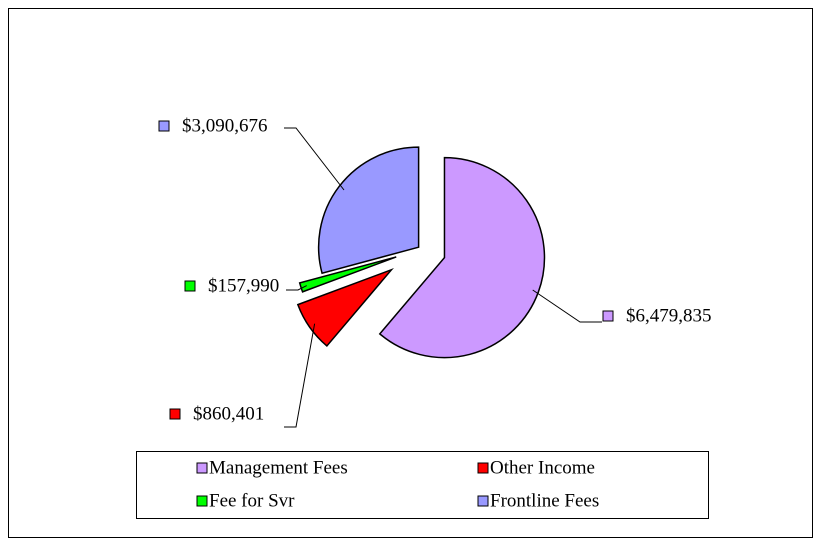 The height and width of the screenshot is (547, 822). I want to click on legend-label: Fee for Svr, so click(252, 500).